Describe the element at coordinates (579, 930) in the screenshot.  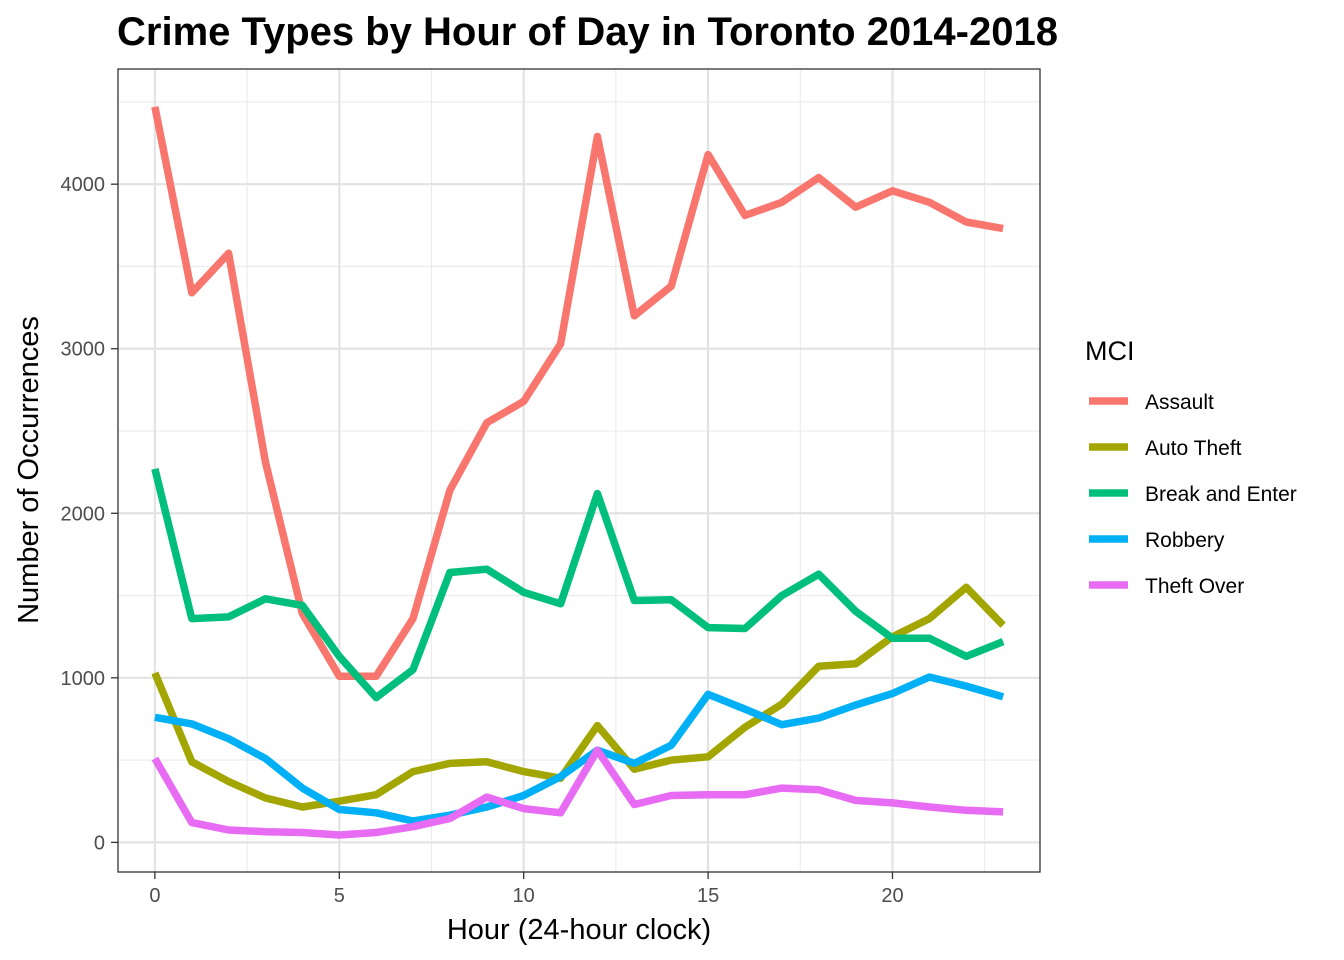
I see `x-axis-title: Hour (24-hour clock)` at that location.